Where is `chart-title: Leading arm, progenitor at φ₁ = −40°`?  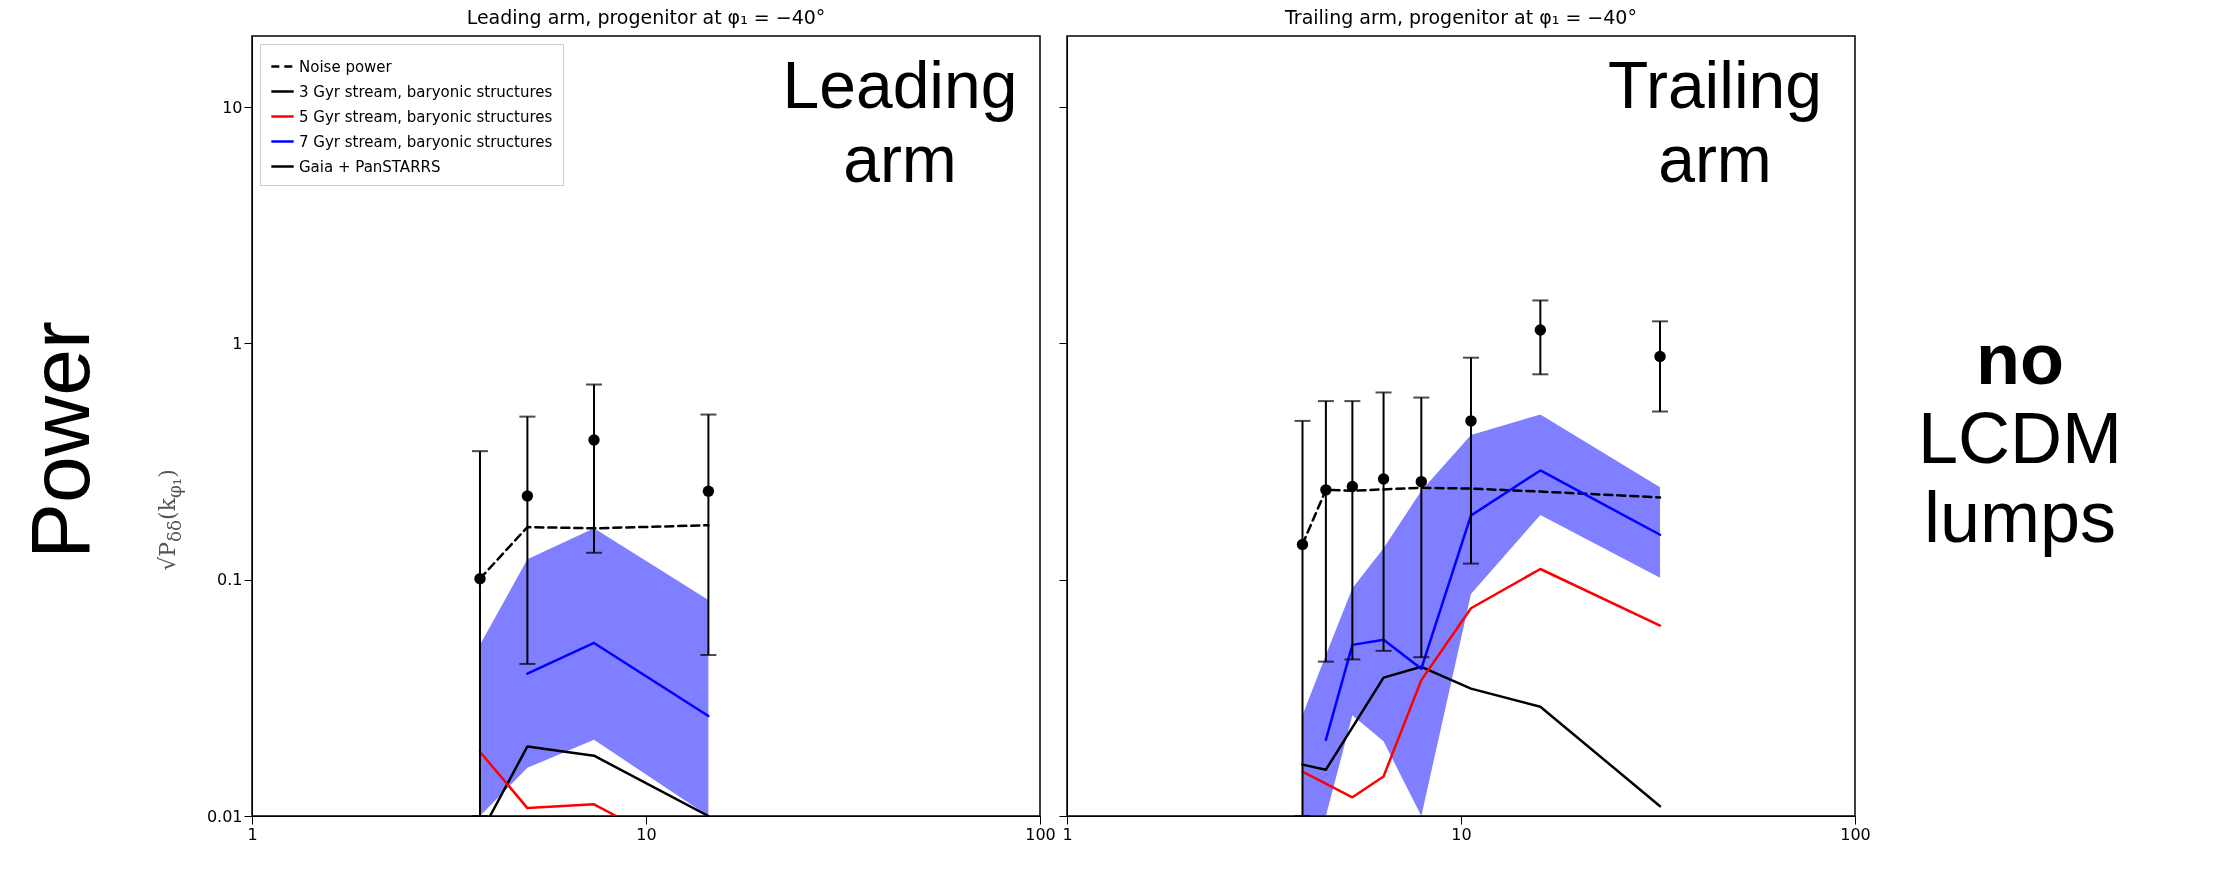 chart-title: Leading arm, progenitor at φ₁ = −40° is located at coordinates (646, 17).